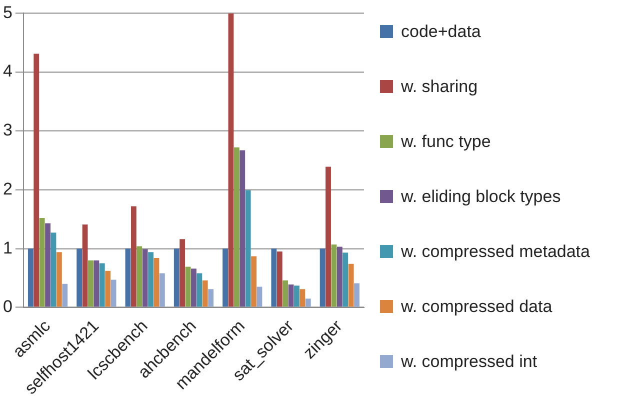 The height and width of the screenshot is (402, 626). Describe the element at coordinates (7, 248) in the screenshot. I see `y-tick-label: 1` at that location.